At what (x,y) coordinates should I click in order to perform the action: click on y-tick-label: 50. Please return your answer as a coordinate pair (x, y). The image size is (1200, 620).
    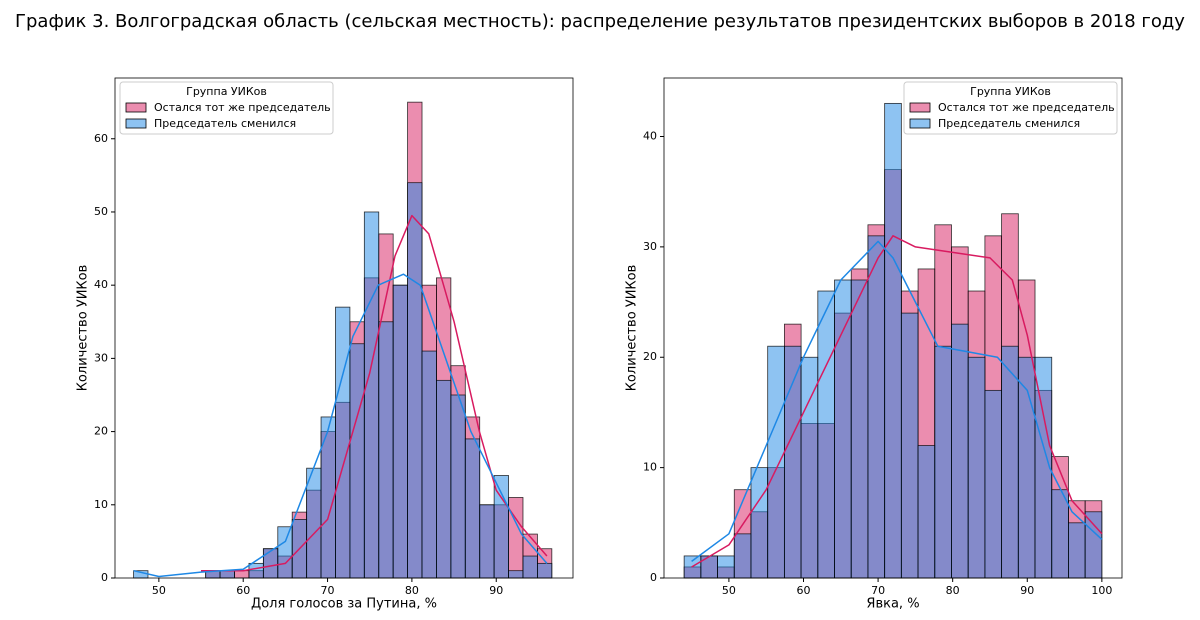
    Looking at the image, I should click on (101, 211).